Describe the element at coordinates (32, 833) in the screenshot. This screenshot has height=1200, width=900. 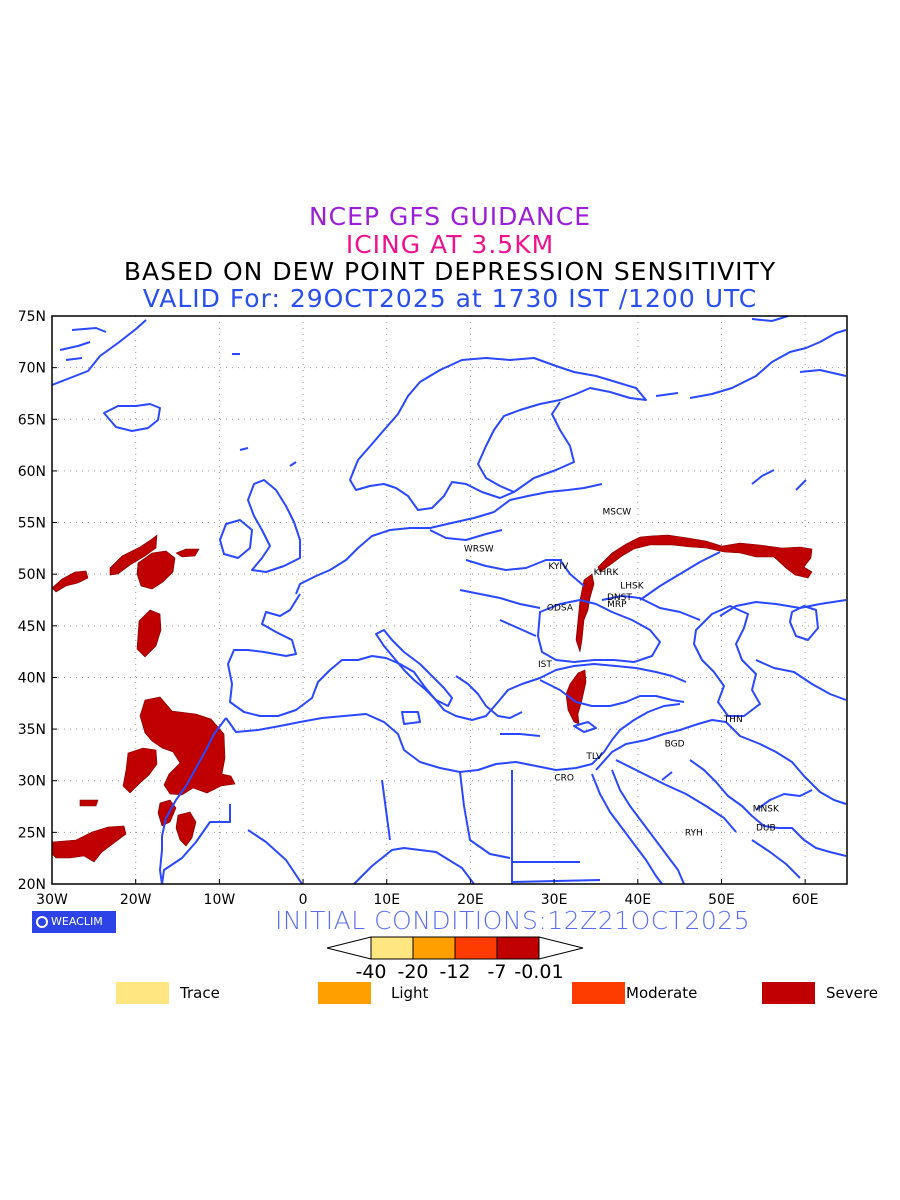
I see `lat-tick-label: 25N` at that location.